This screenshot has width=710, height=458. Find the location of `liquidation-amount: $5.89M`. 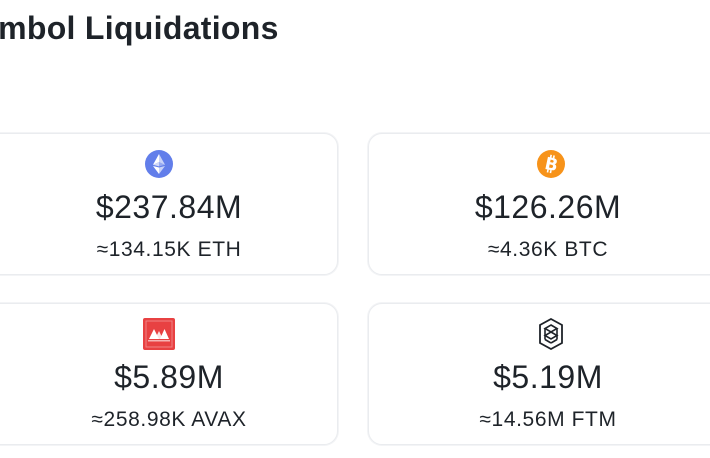

liquidation-amount: $5.89M is located at coordinates (169, 377).